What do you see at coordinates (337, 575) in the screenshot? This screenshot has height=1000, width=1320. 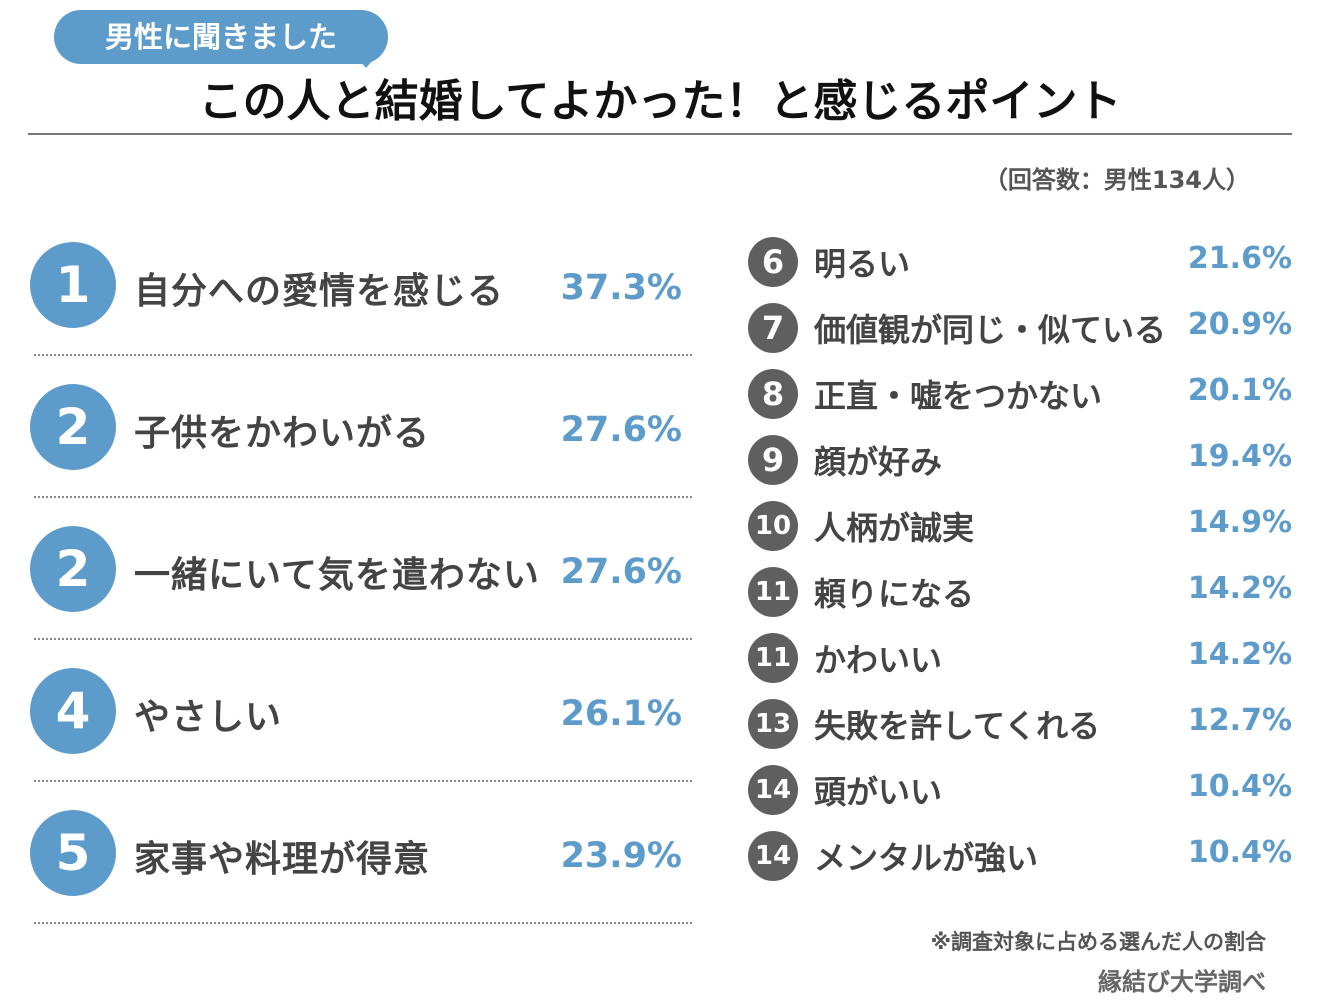 I see `ranking-label: 一緒にいて気を遣わない` at bounding box center [337, 575].